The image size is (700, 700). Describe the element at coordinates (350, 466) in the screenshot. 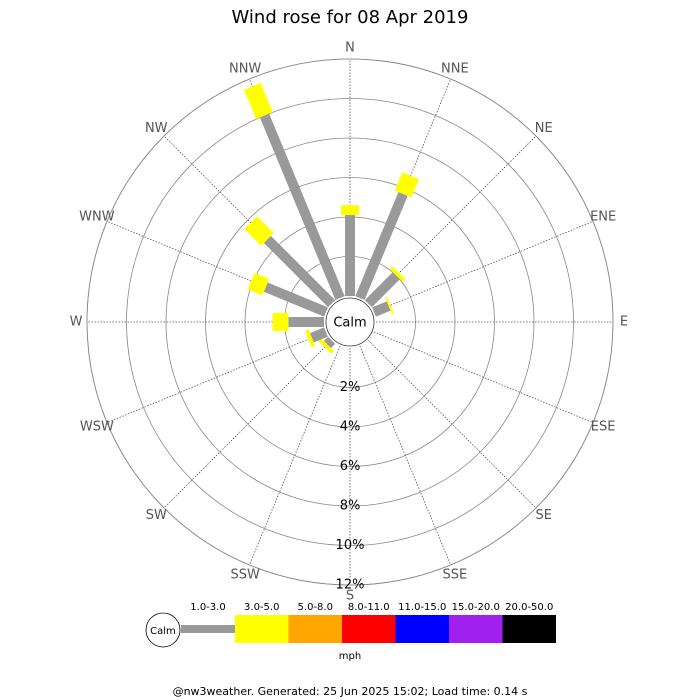

I see `ring-label: 6%` at that location.